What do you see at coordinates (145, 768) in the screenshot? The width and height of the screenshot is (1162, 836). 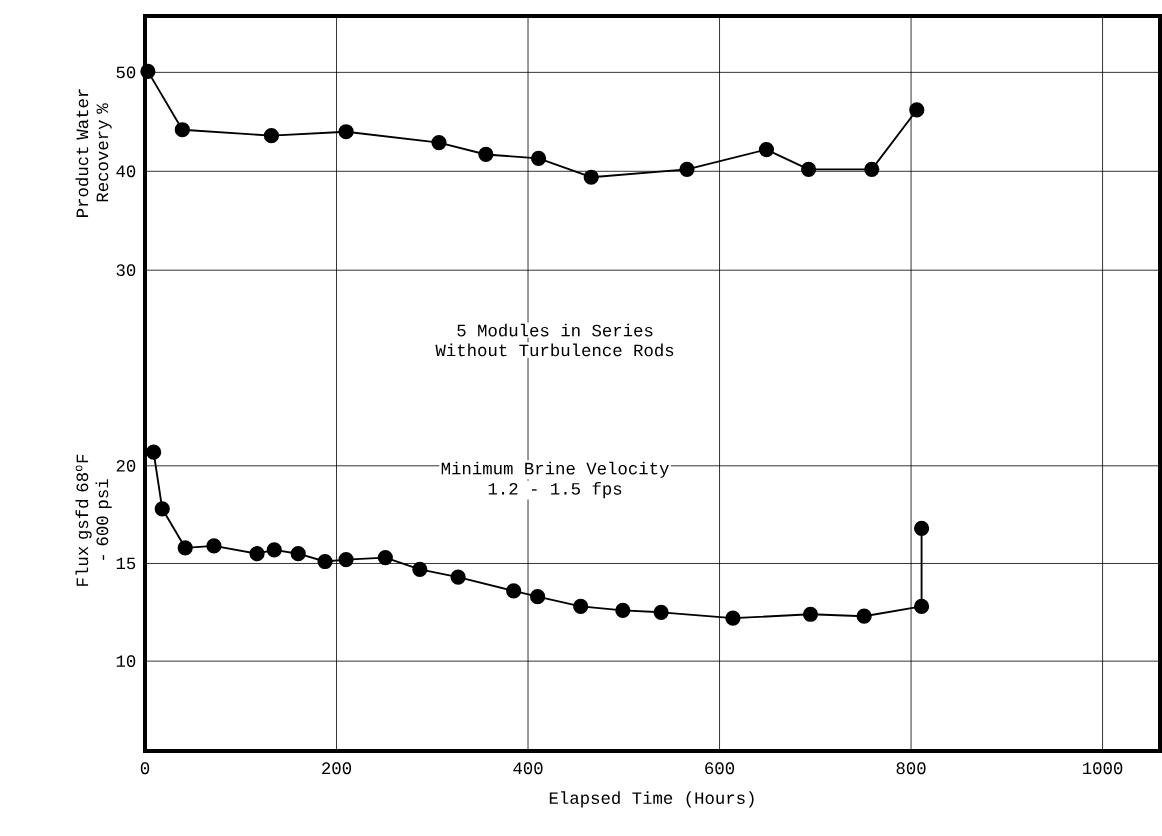 I see `x-tick-label: 0` at bounding box center [145, 768].